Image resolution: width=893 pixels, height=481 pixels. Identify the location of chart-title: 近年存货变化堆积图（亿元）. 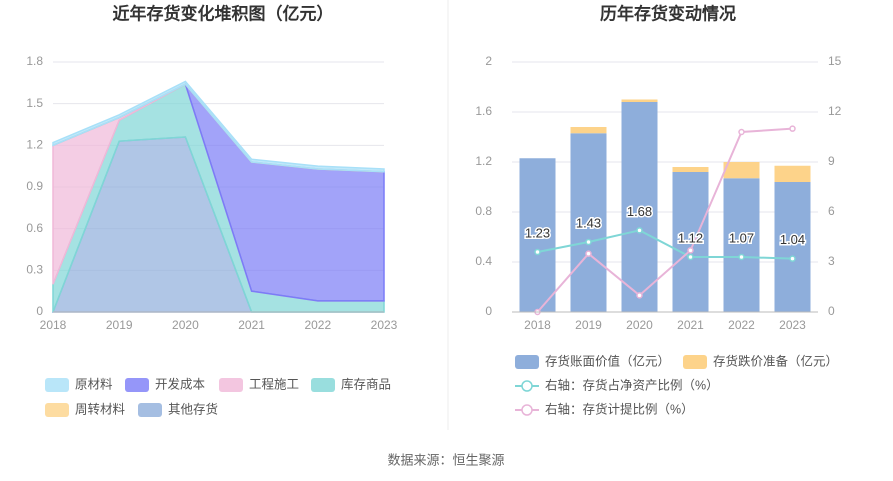
(223, 13).